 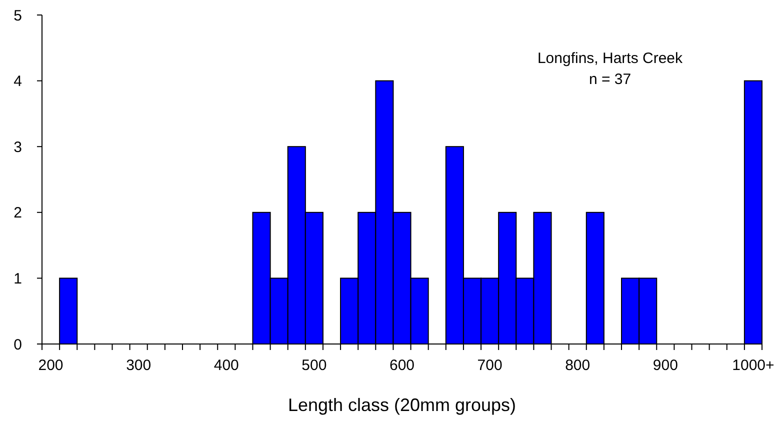 What do you see at coordinates (610, 79) in the screenshot?
I see `annotation: n = 37` at bounding box center [610, 79].